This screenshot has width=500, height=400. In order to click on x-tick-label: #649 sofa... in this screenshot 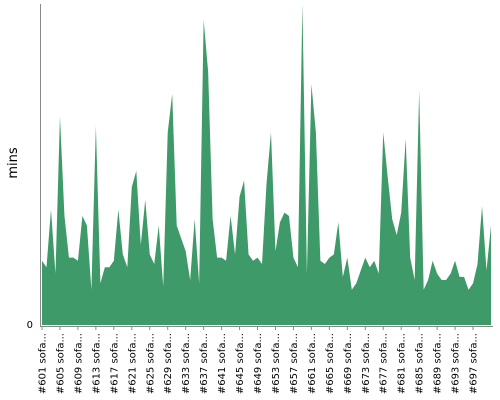, I will do `click(258, 363)`.